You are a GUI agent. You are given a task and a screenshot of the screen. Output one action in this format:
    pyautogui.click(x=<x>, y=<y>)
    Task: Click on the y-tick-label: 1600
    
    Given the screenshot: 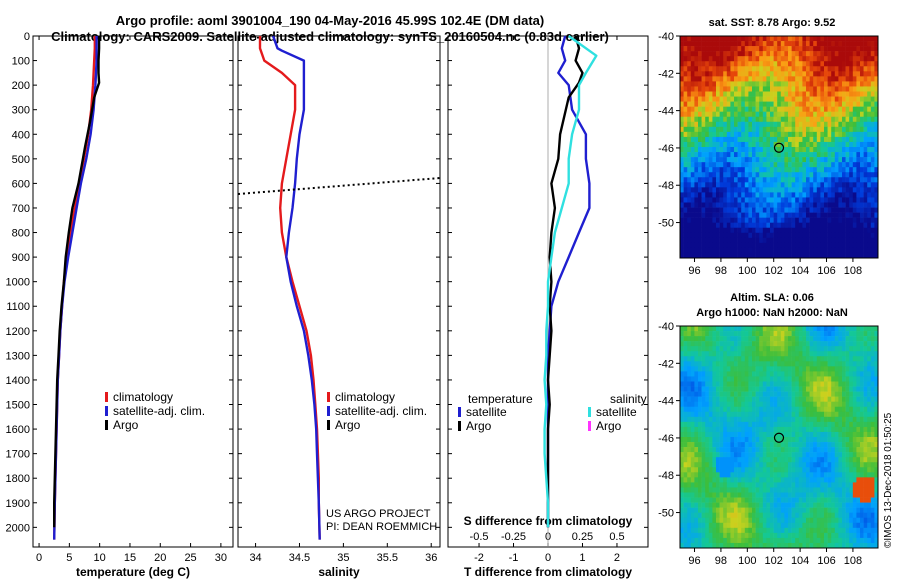 What is the action you would take?
    pyautogui.click(x=18, y=430)
    